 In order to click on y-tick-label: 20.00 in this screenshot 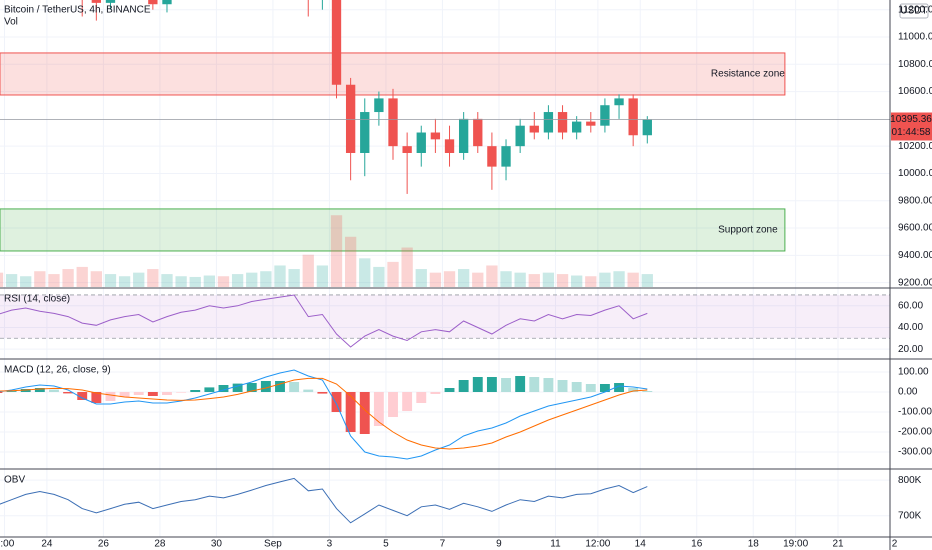, I will do `click(910, 349)`.